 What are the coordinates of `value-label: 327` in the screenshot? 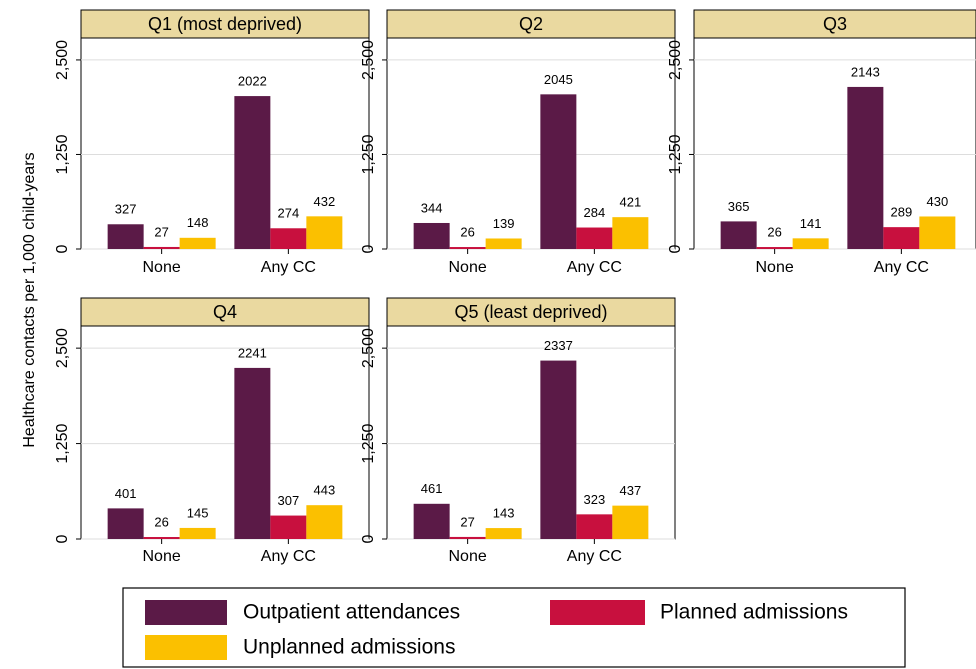 It's located at (126, 209).